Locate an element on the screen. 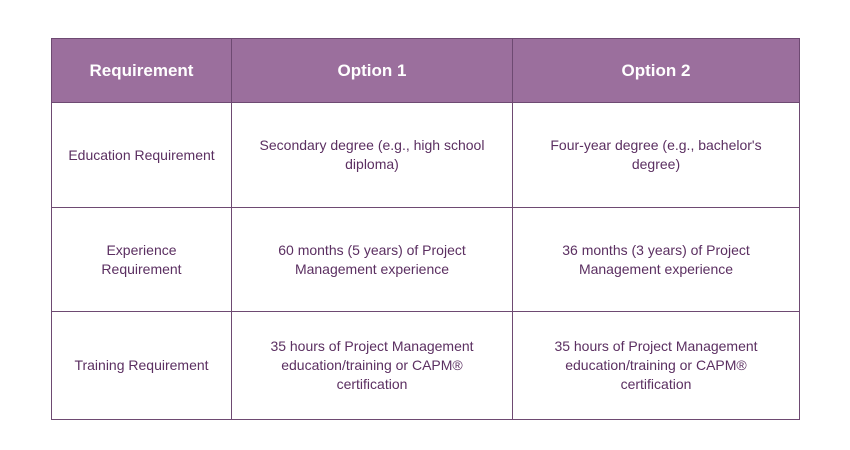 Image resolution: width=850 pixels, height=450 pixels. table-cell: Experience Requirement is located at coordinates (141, 259).